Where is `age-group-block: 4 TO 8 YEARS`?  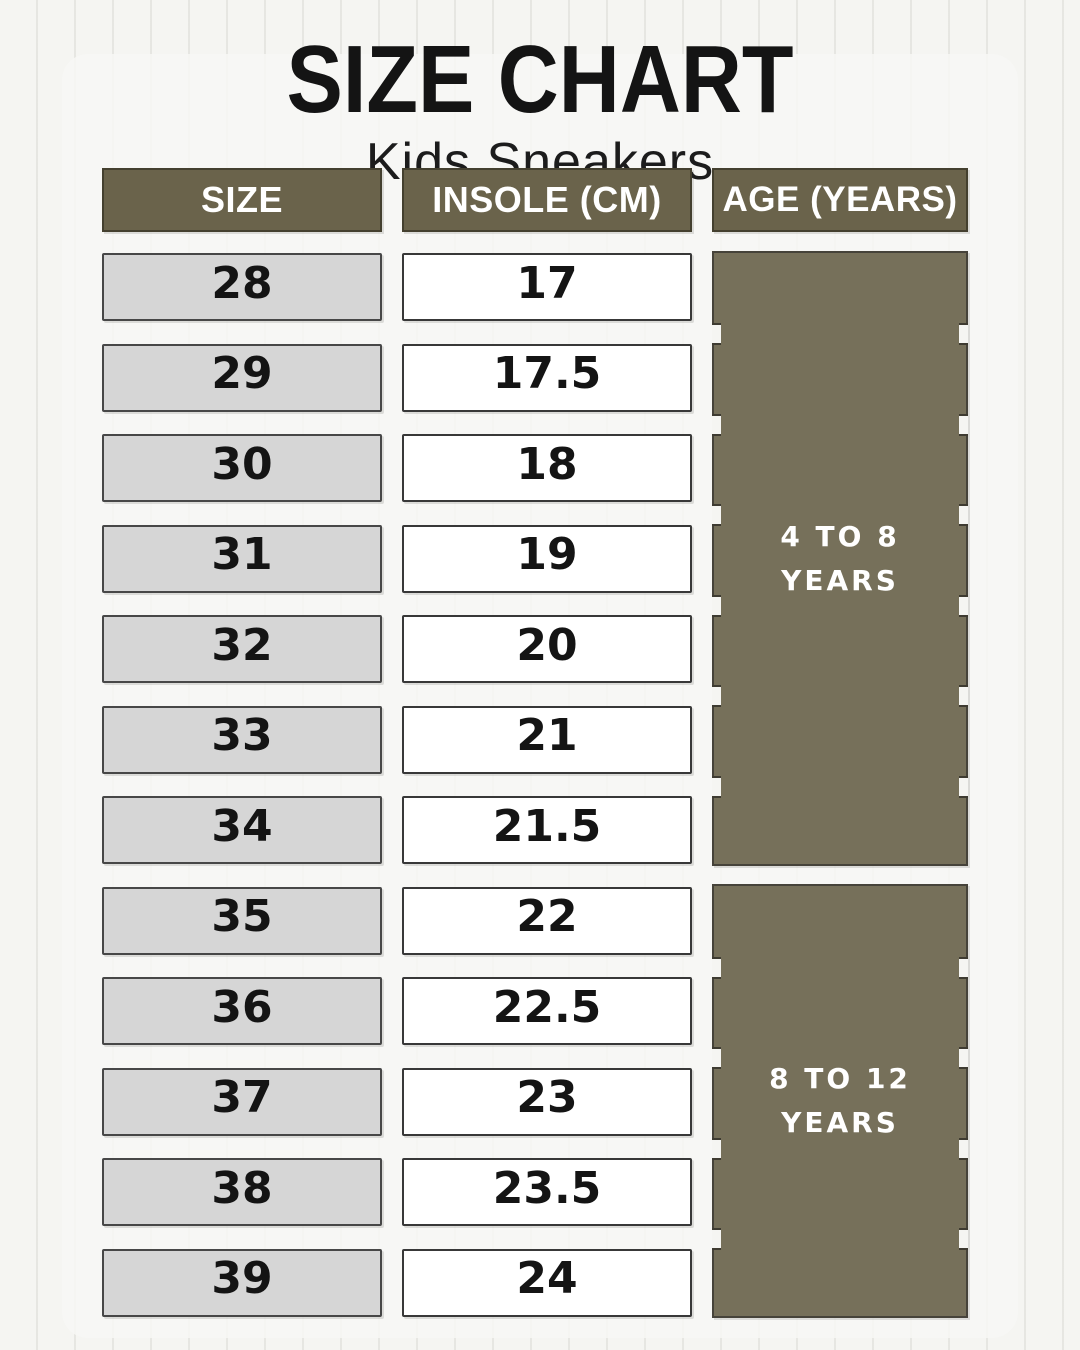
age-group-block: 4 TO 8 YEARS is located at coordinates (840, 558).